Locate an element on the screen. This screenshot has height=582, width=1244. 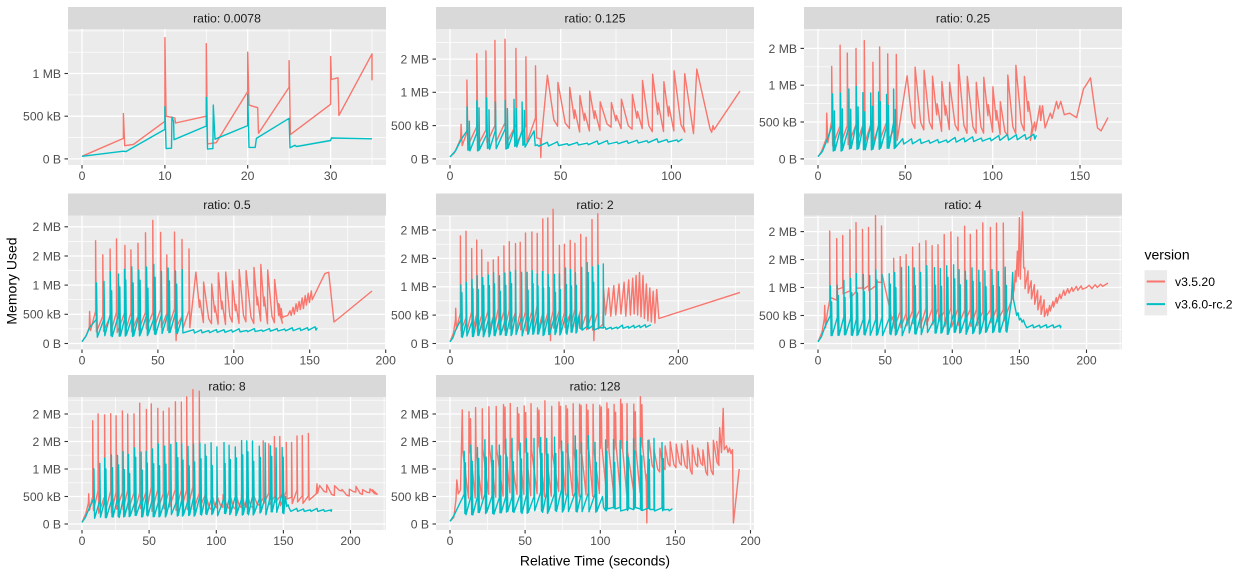
svg-text: Relative Time (seconds) is located at coordinates (595, 561).